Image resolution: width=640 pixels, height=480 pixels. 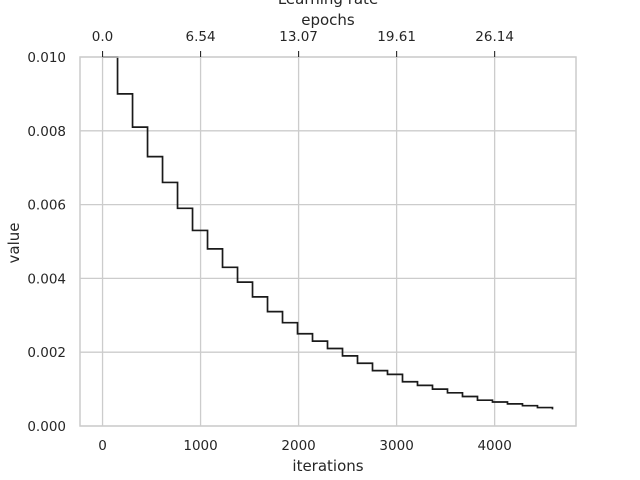 I want to click on top-tick-label: 0.0, so click(x=102, y=37).